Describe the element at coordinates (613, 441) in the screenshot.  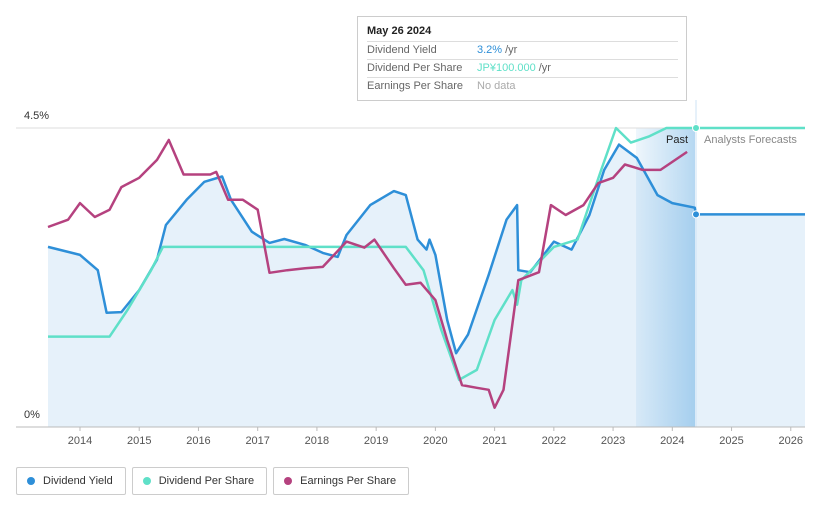
I see `x-tick-label: 2023` at that location.